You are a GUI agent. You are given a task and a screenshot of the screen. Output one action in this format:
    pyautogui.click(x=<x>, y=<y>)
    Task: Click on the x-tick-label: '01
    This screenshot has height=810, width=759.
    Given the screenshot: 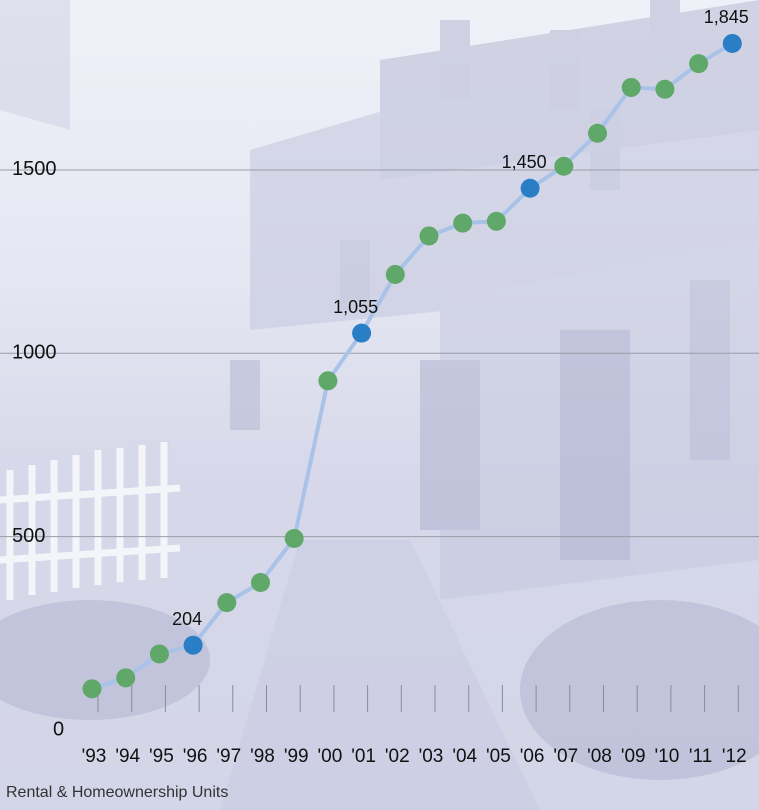 What is the action you would take?
    pyautogui.click(x=363, y=756)
    